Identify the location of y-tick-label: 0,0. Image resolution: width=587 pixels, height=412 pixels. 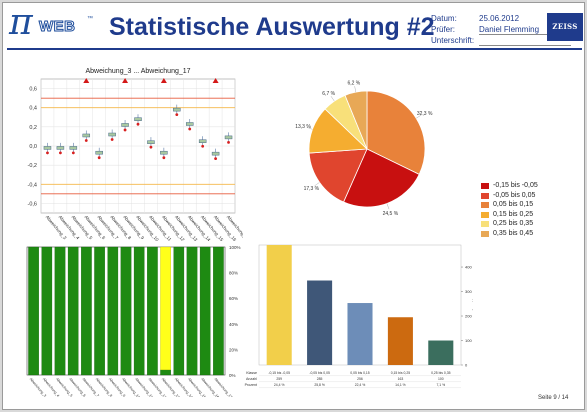
(33, 147).